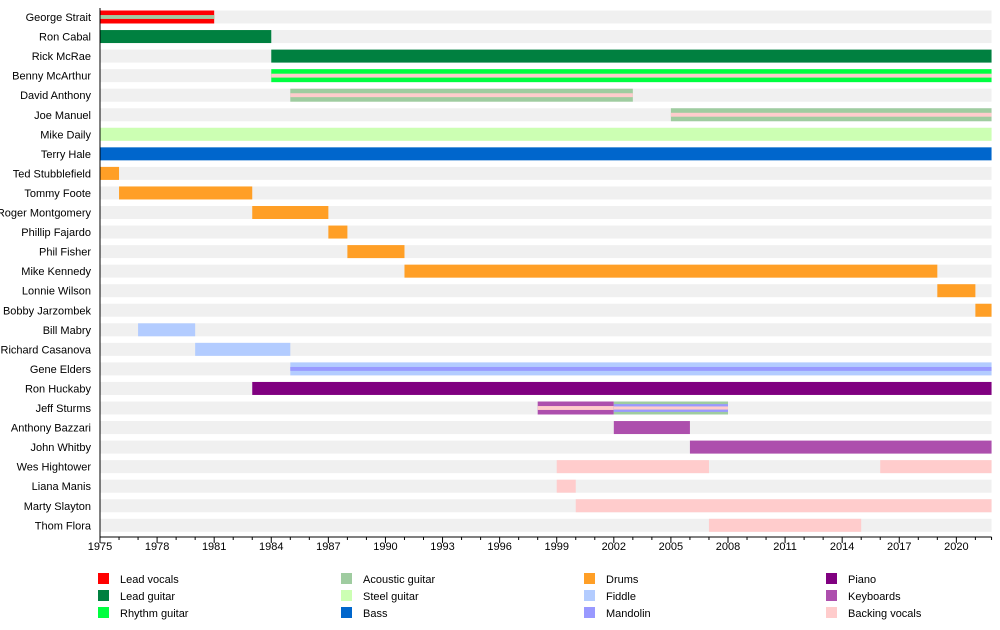 This screenshot has height=630, width=1000. Describe the element at coordinates (61, 57) in the screenshot. I see `member-label: Rick McRae` at that location.